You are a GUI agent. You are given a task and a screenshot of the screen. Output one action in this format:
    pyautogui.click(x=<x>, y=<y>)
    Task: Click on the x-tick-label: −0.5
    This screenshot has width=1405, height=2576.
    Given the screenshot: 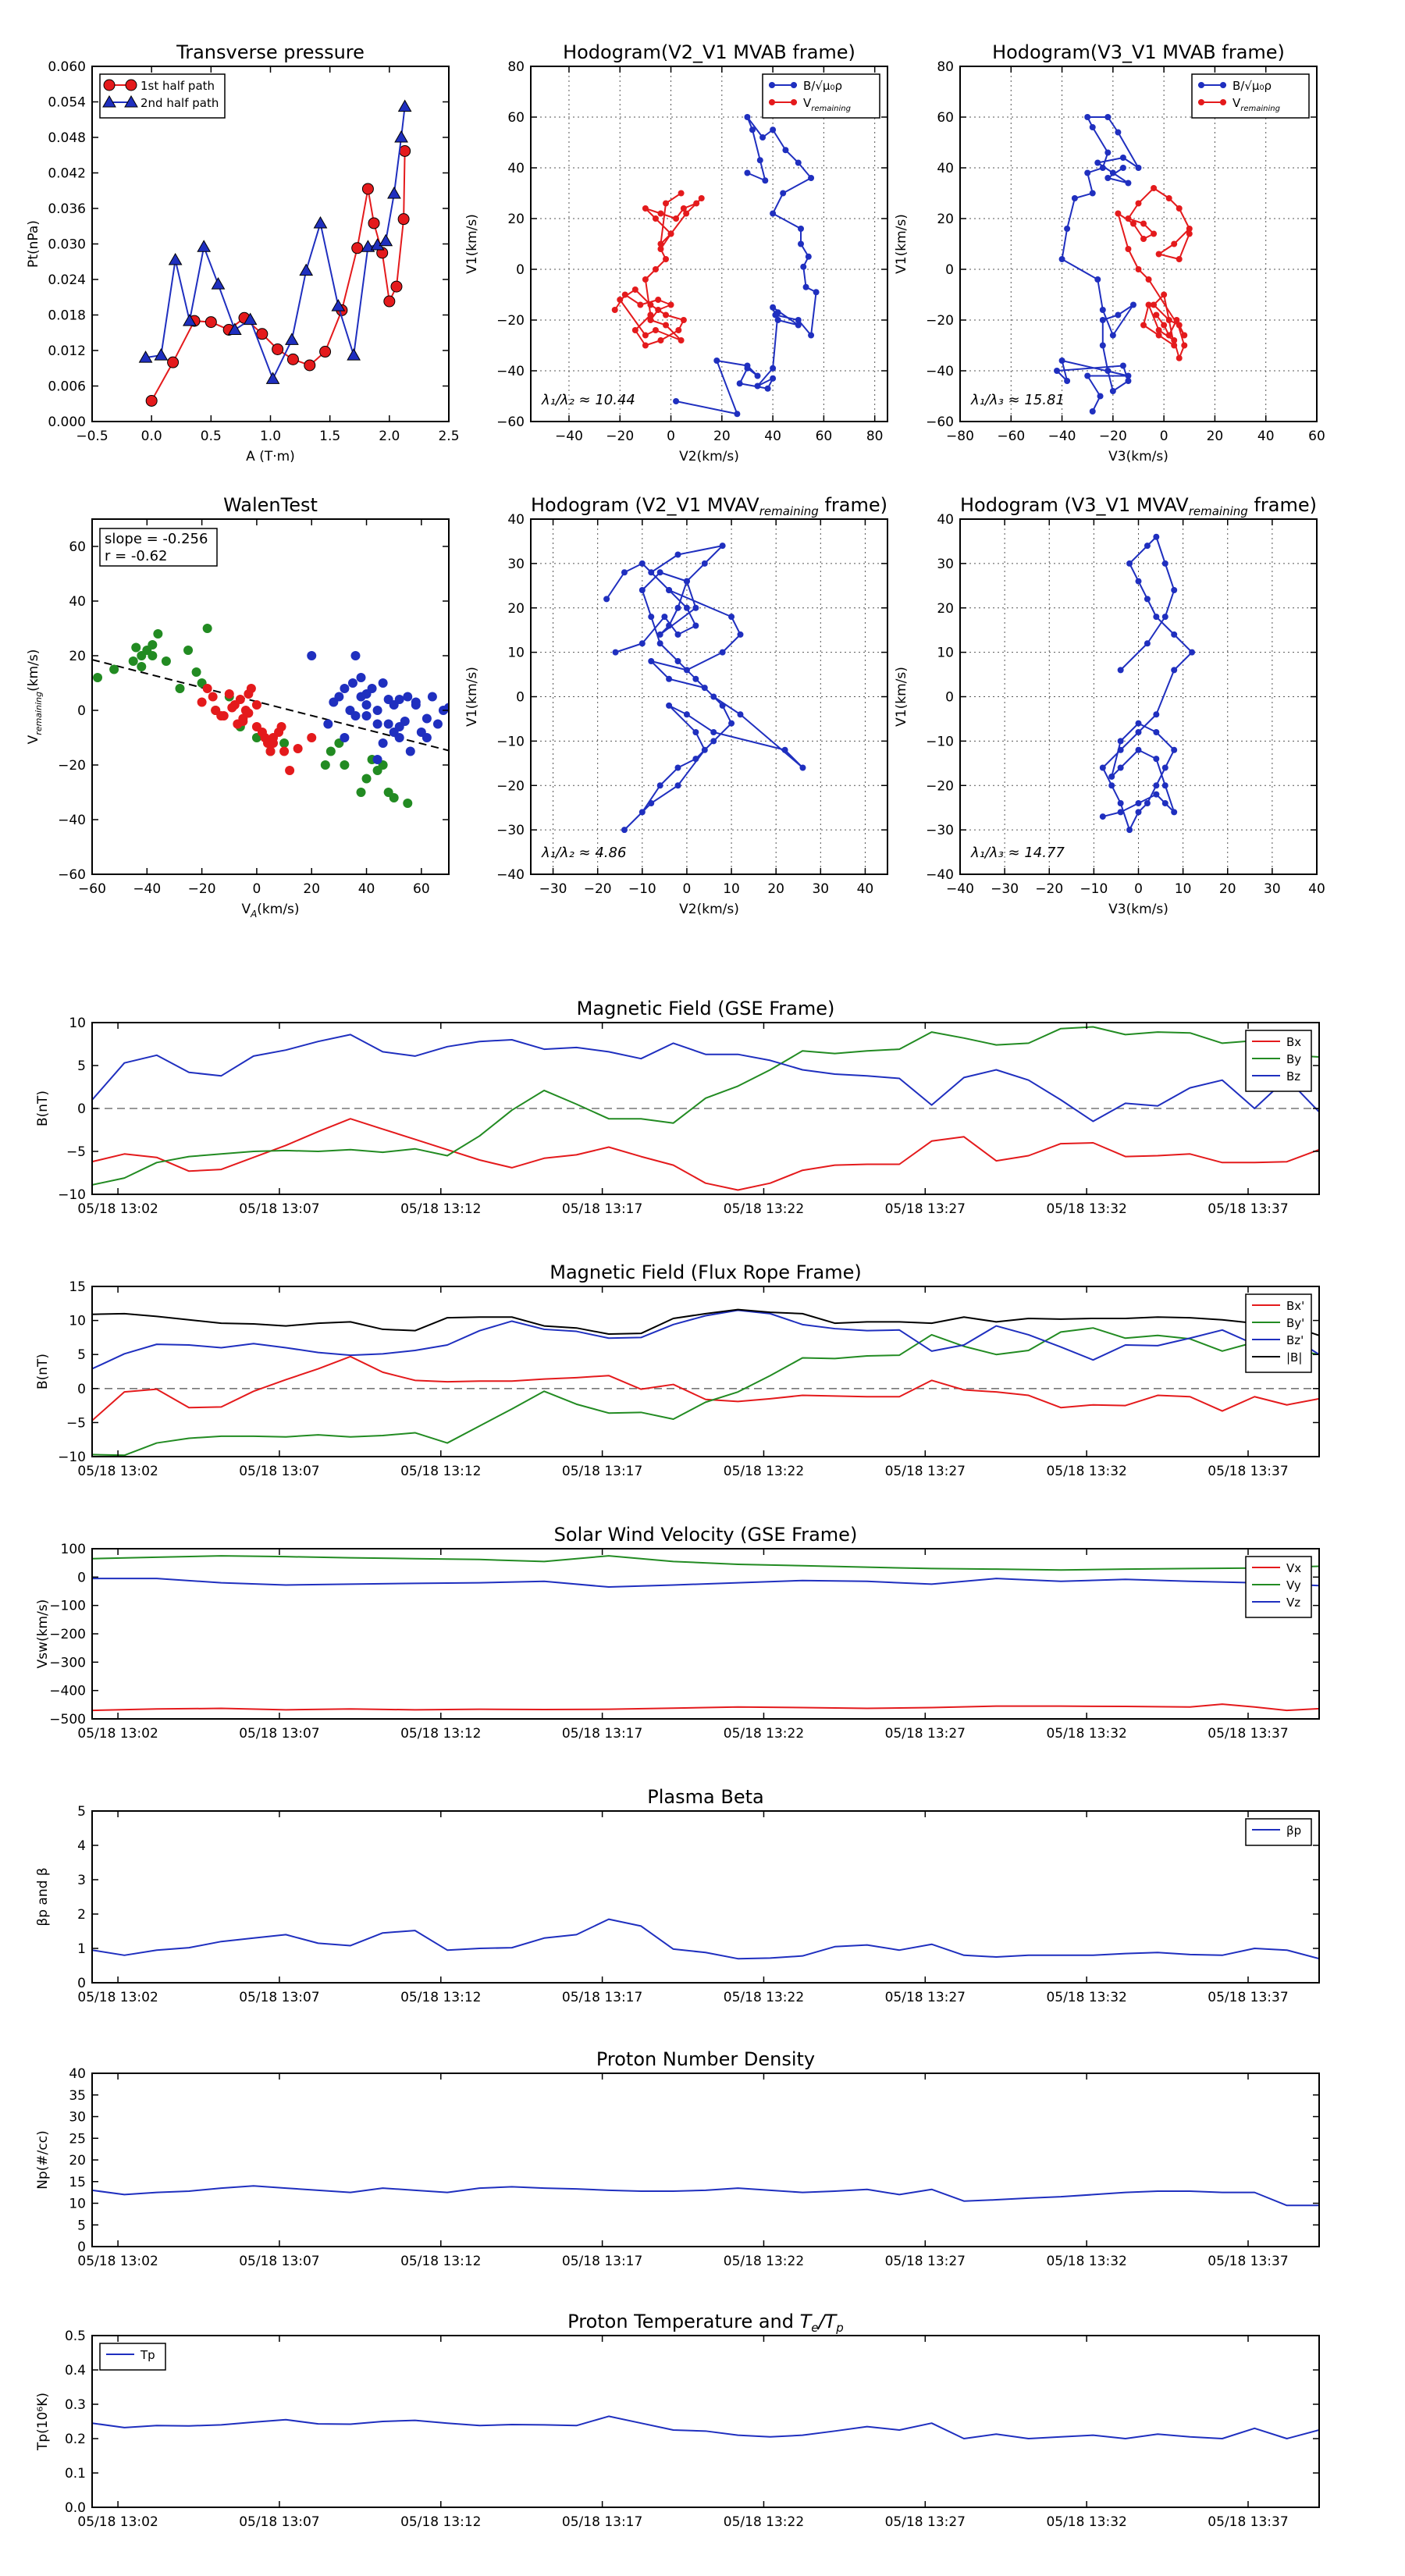 What is the action you would take?
    pyautogui.click(x=92, y=436)
    